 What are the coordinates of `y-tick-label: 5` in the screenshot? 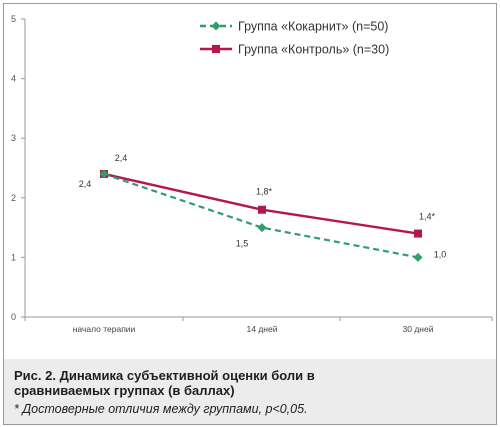 It's located at (13, 19).